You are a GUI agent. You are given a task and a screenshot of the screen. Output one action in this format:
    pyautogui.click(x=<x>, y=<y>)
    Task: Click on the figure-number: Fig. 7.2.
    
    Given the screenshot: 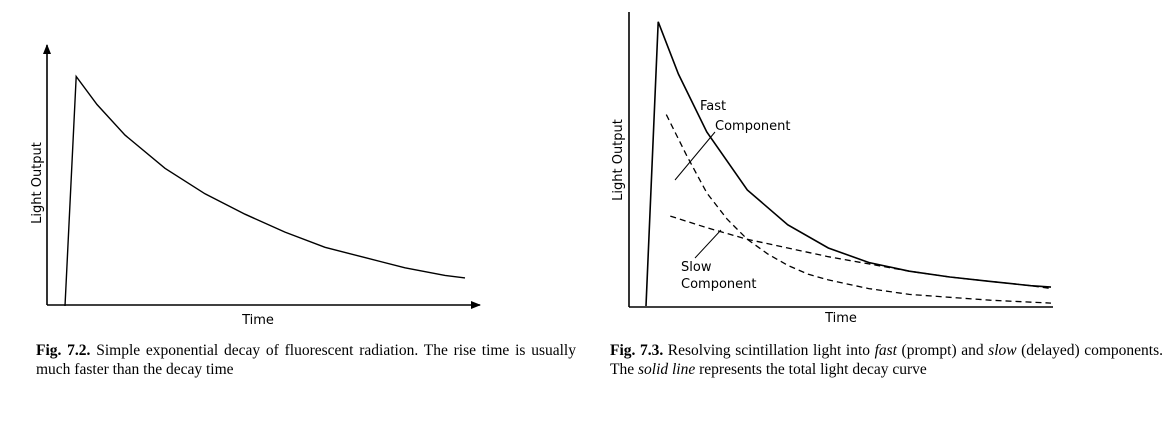 What is the action you would take?
    pyautogui.click(x=63, y=350)
    